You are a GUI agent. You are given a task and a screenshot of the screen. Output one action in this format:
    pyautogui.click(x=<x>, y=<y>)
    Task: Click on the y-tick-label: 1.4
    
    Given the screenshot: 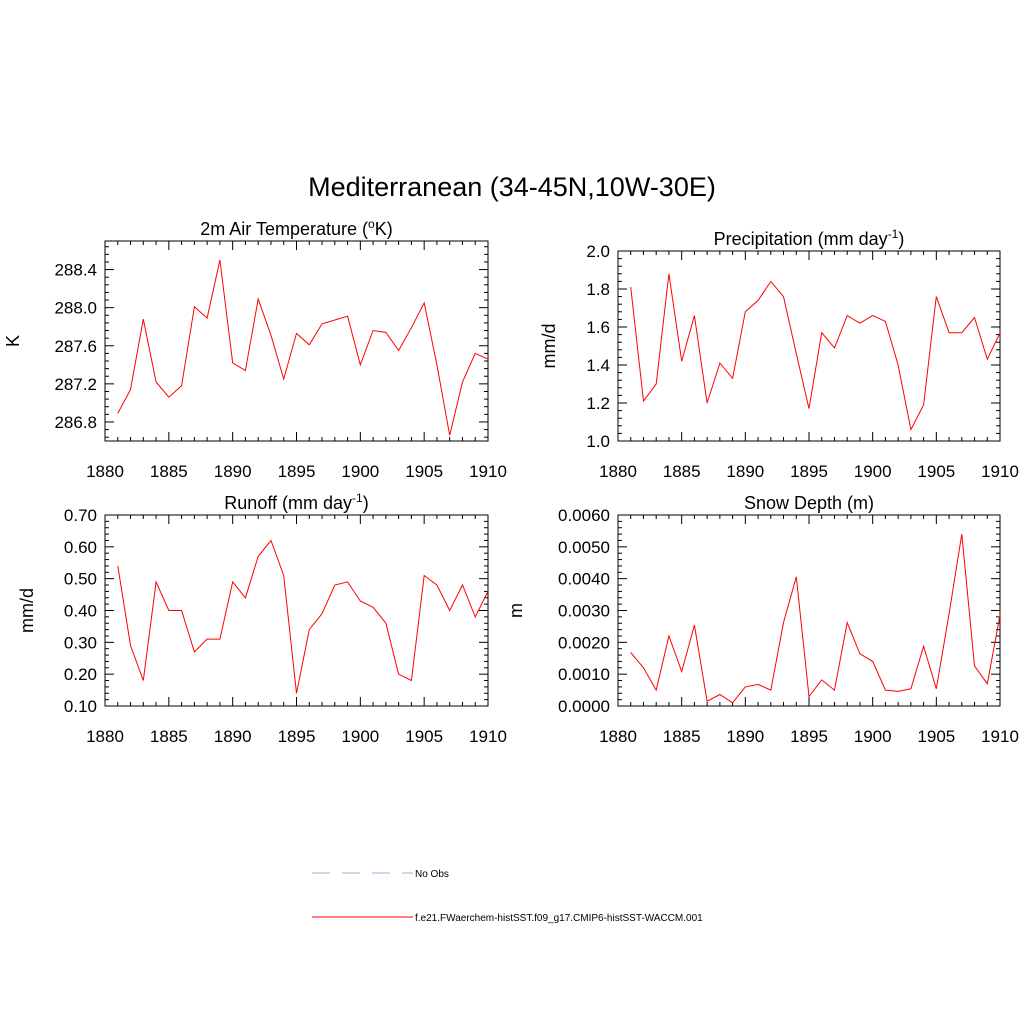 What is the action you would take?
    pyautogui.click(x=598, y=365)
    